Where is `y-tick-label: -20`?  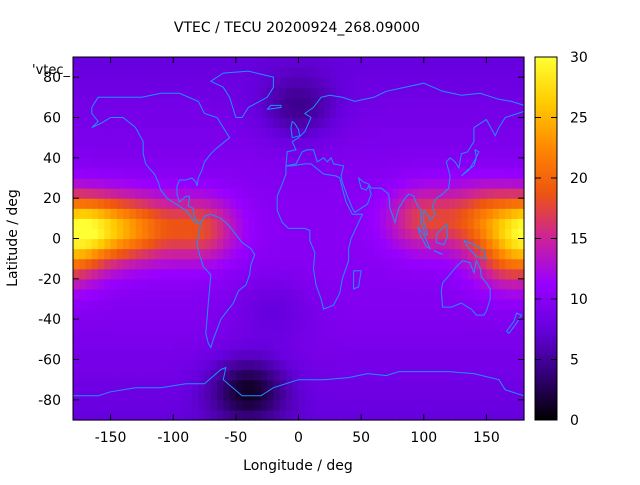 y-tick-label: -20 is located at coordinates (49, 280).